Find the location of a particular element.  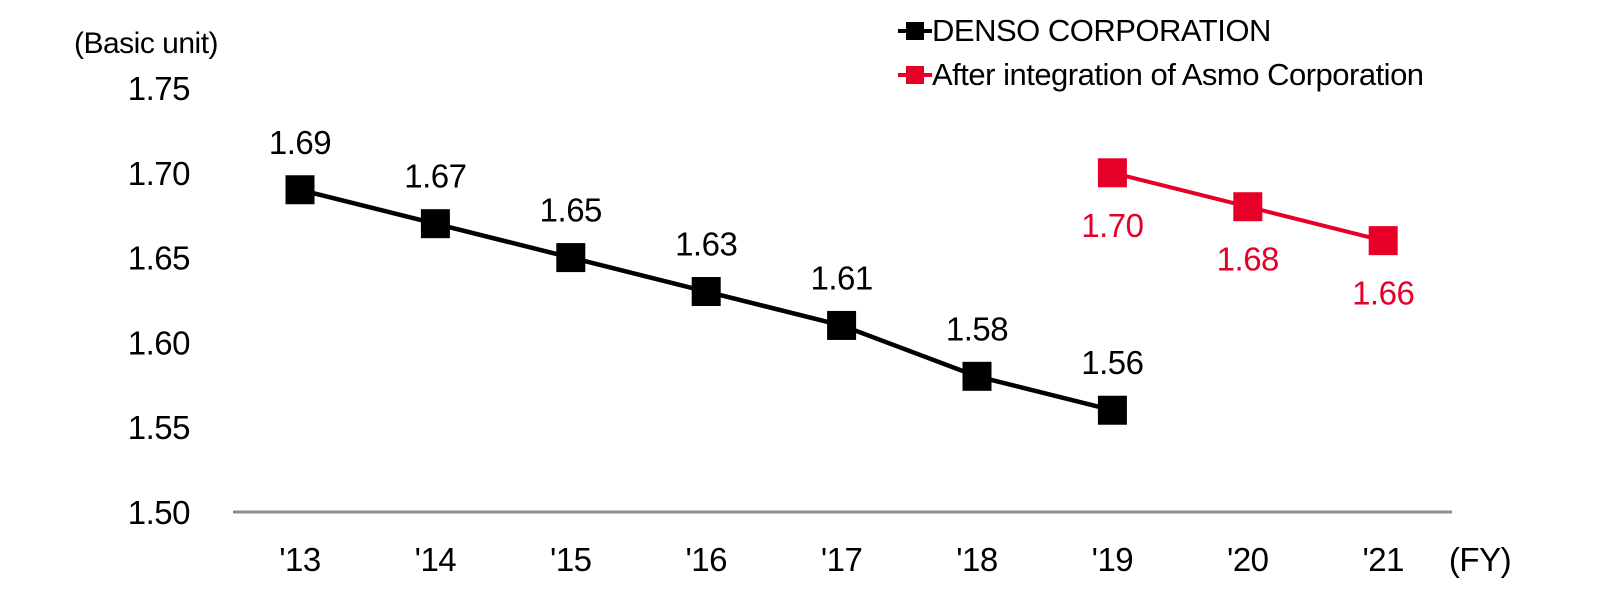

data-point-label: 1.69 is located at coordinates (300, 142).